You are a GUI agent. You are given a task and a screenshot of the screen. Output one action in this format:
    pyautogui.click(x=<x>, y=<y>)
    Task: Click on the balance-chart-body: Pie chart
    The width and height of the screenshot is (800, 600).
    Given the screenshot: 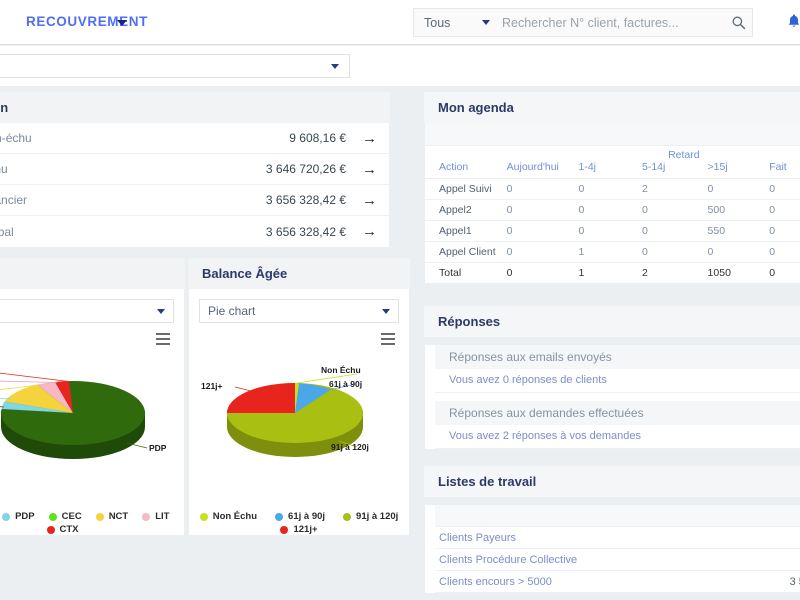 What is the action you would take?
    pyautogui.click(x=299, y=412)
    